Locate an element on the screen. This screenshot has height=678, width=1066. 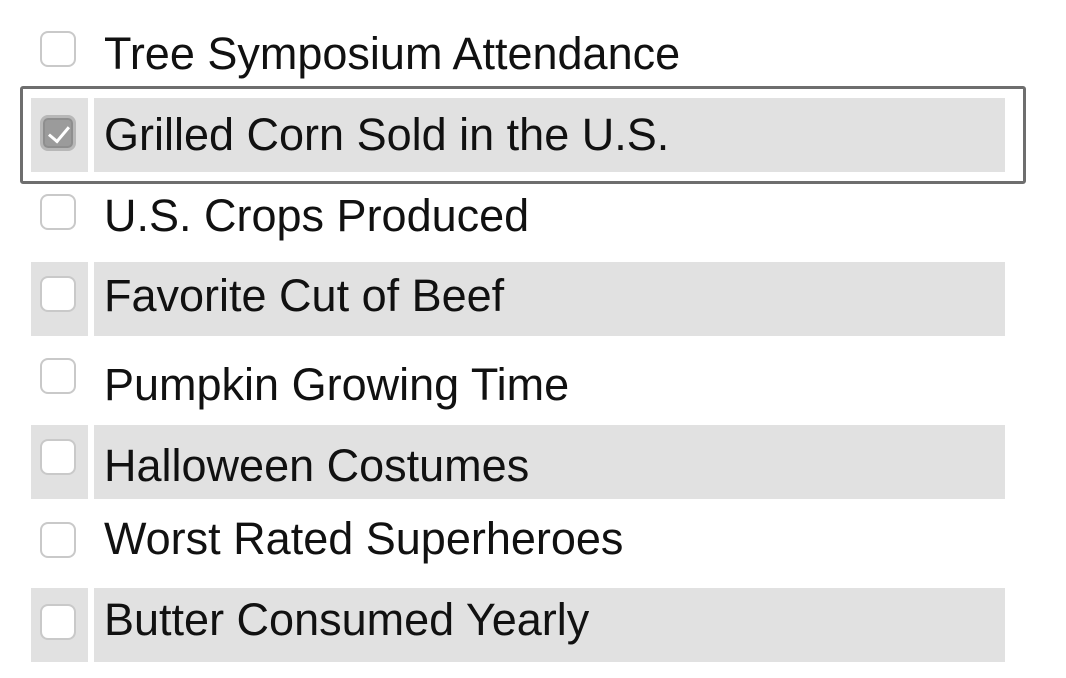
list-item: Worst Rated Superheroes is located at coordinates (518, 543).